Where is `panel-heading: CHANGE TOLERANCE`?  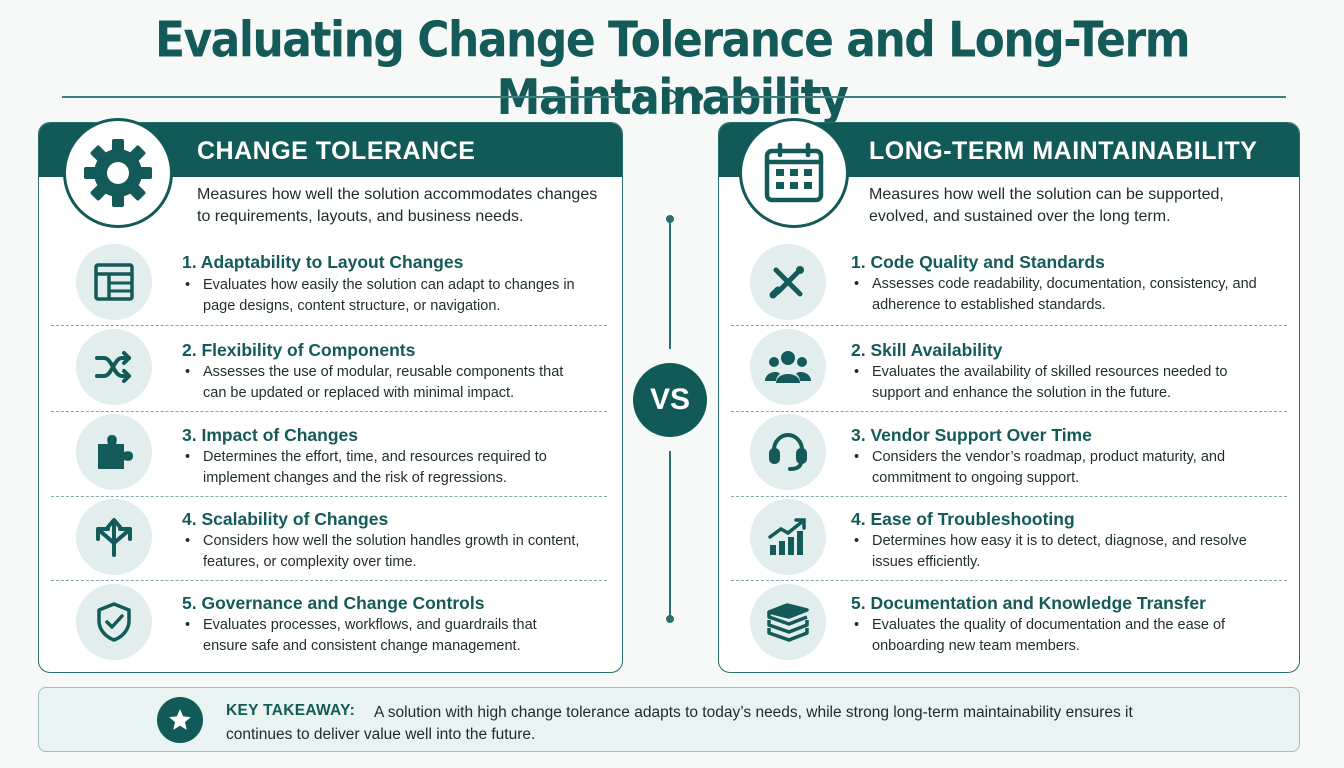
panel-heading: CHANGE TOLERANCE is located at coordinates (336, 151).